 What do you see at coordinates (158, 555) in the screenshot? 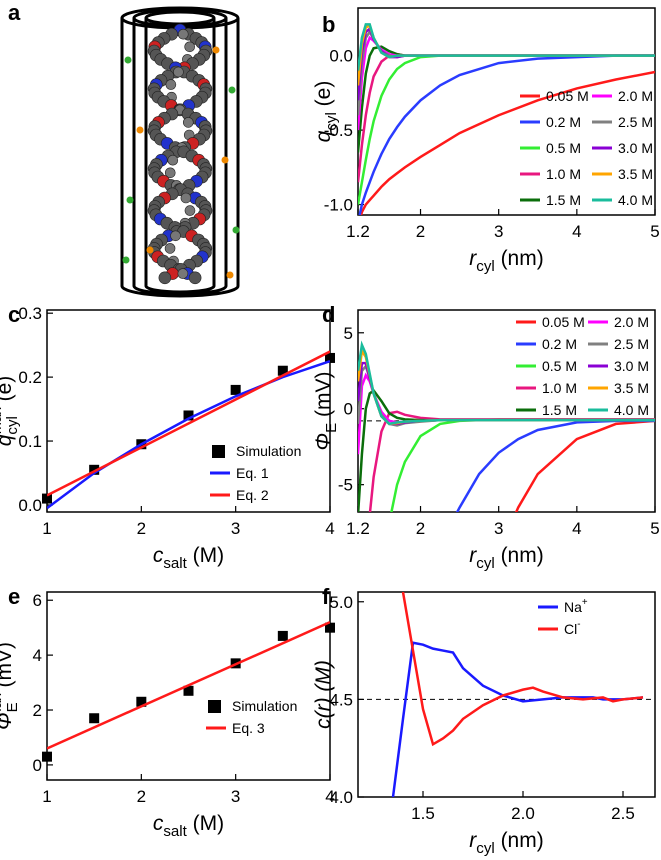
I see `label-part: c` at bounding box center [158, 555].